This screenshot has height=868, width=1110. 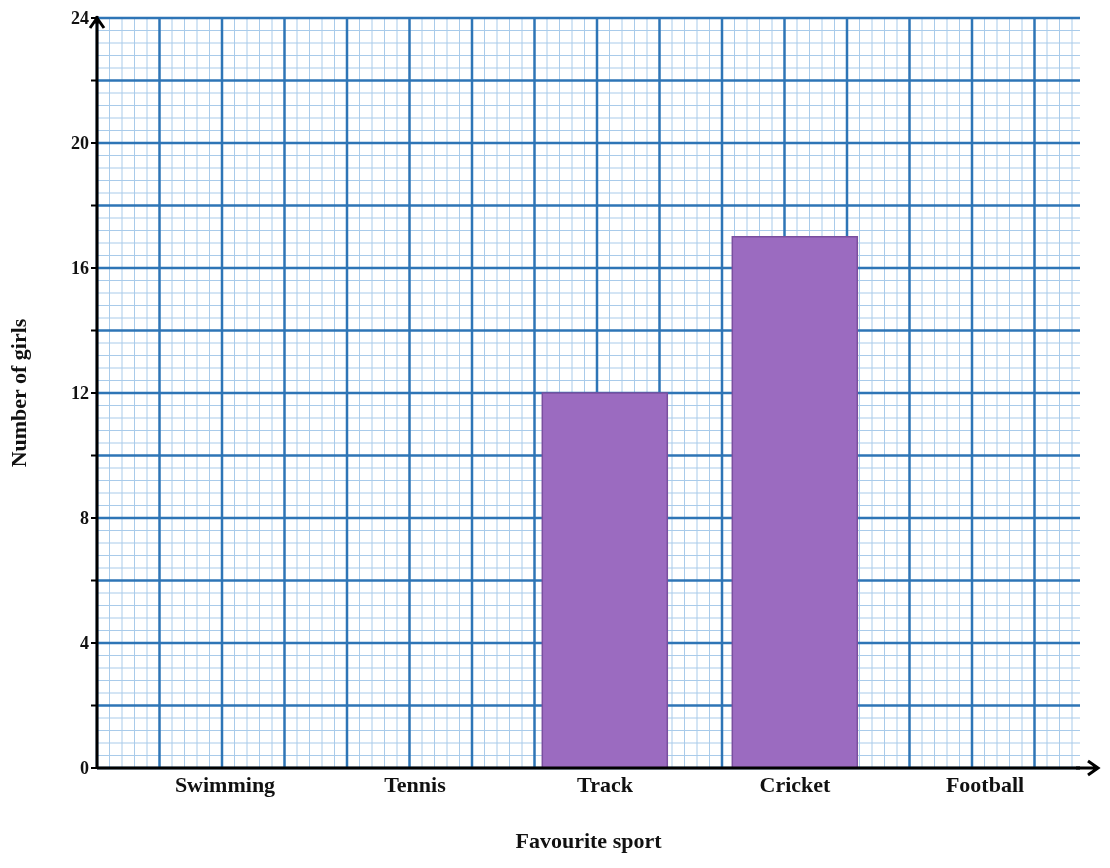 What do you see at coordinates (18, 393) in the screenshot?
I see `y-axis-title: Number of girls` at bounding box center [18, 393].